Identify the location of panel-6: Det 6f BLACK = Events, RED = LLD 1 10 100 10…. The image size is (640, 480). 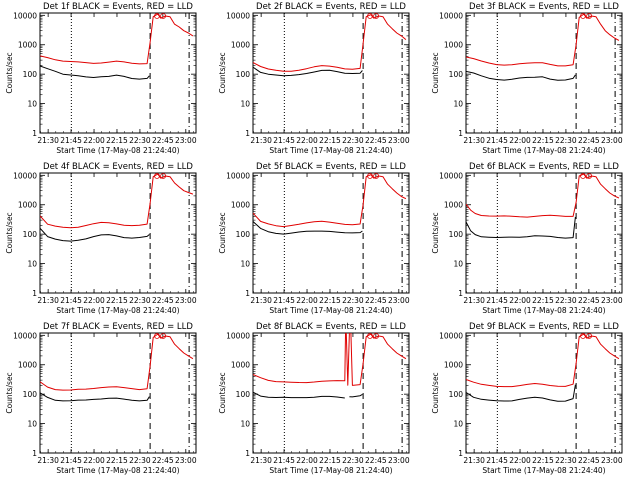
(527, 238).